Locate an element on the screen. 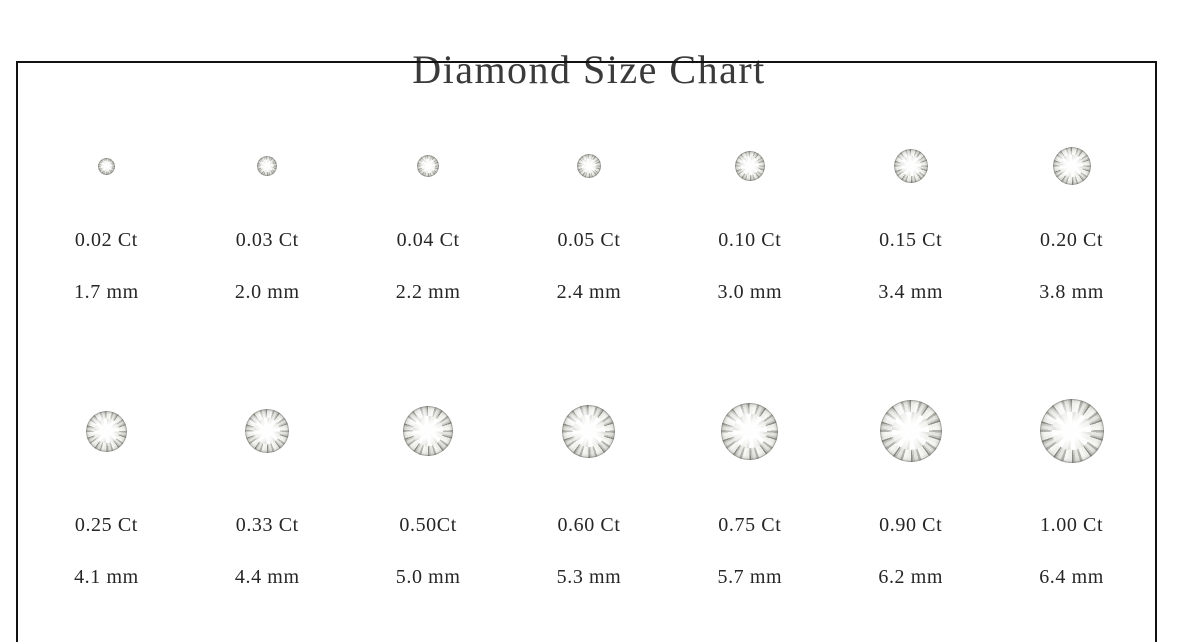 The height and width of the screenshot is (642, 1178). mm-label: 2.0 mm is located at coordinates (267, 292).